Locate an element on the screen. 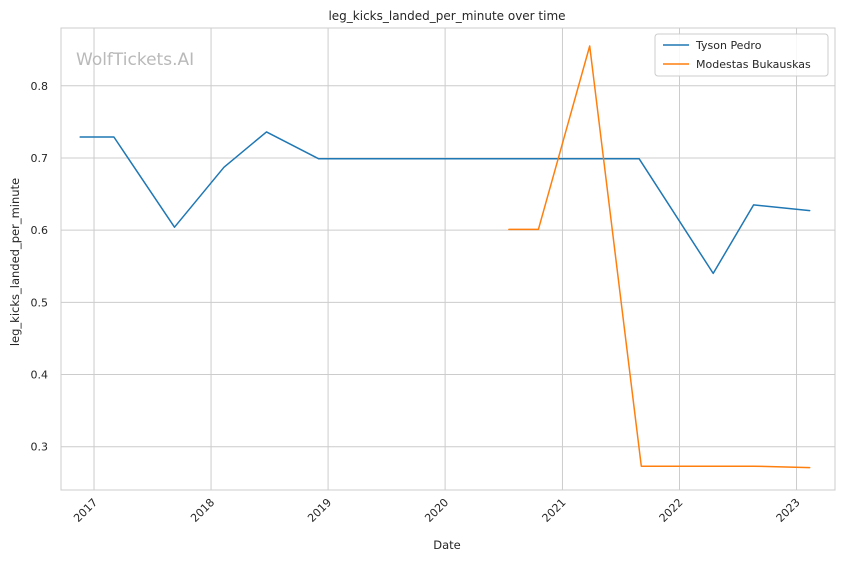 This screenshot has height=561, width=844. x-tick-labels: 2017 2018 2019 2020 2021 2022 2023 is located at coordinates (436, 510).